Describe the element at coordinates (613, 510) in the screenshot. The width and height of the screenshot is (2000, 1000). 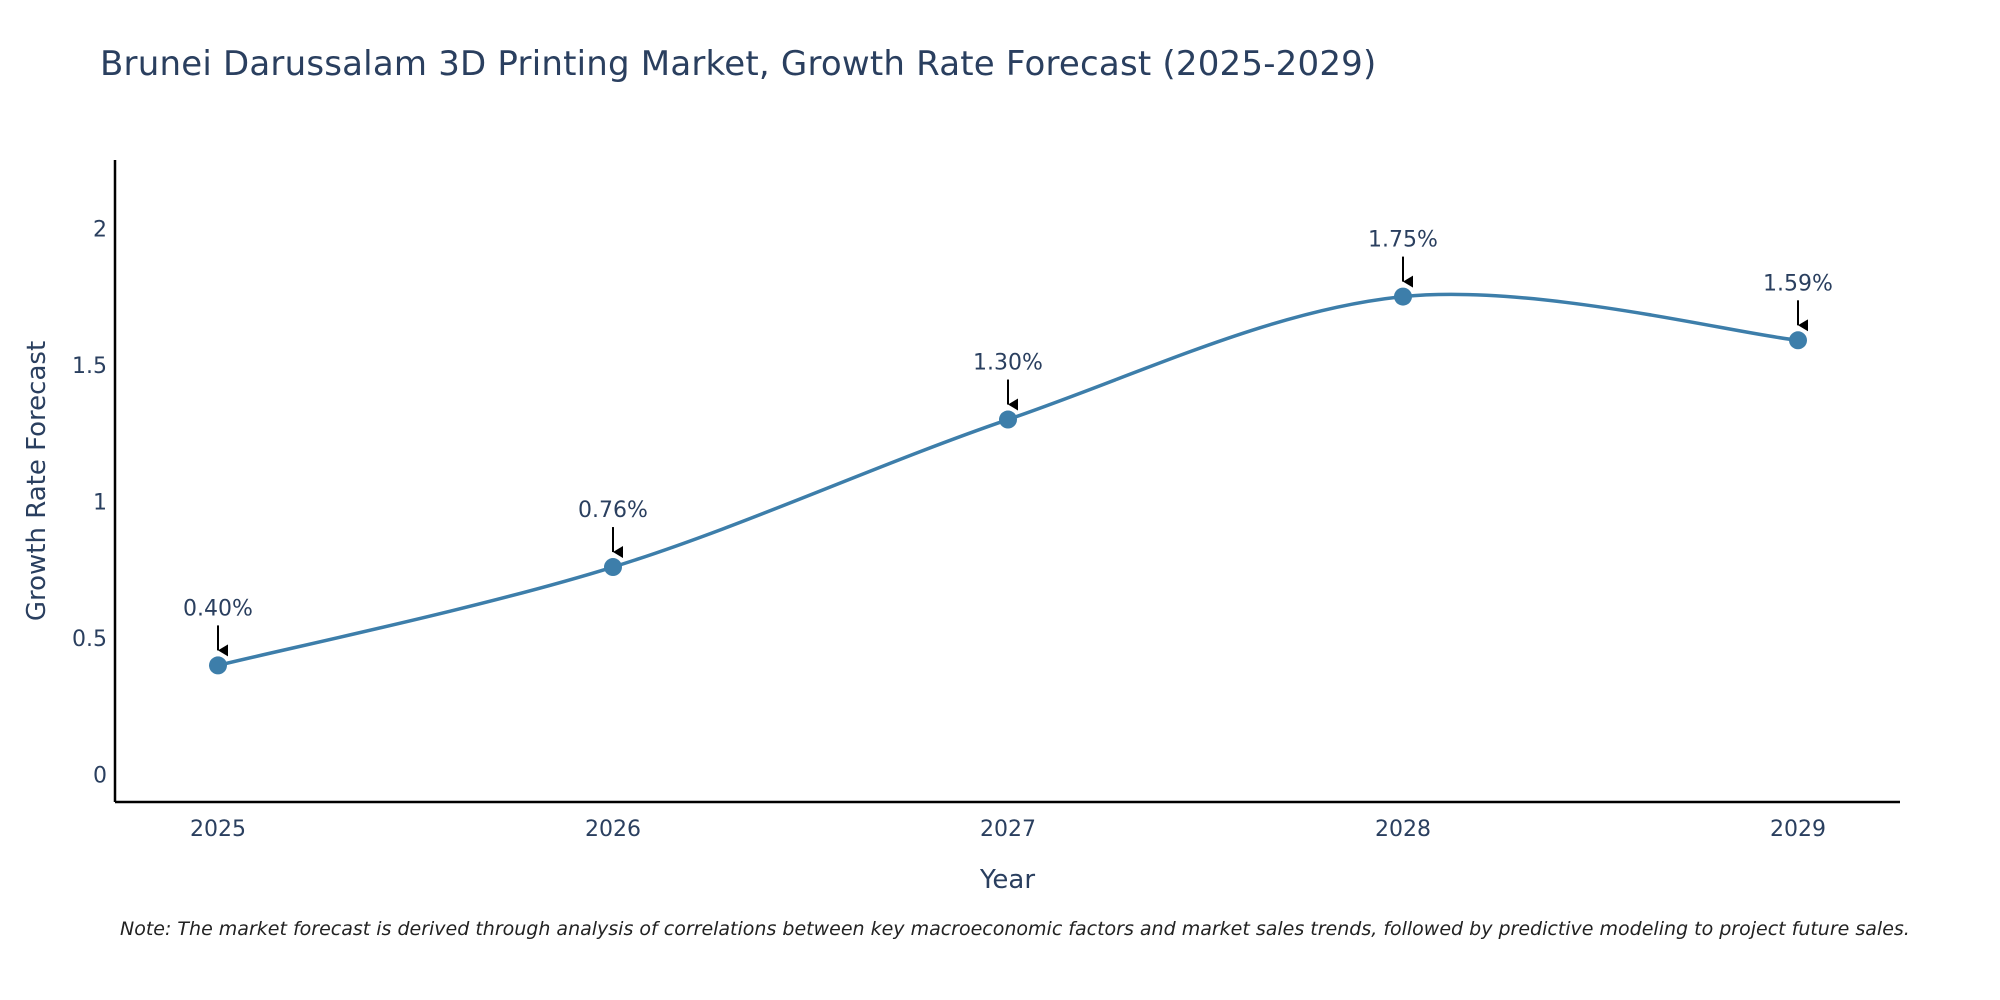
I see `data-label: 0.76%` at that location.